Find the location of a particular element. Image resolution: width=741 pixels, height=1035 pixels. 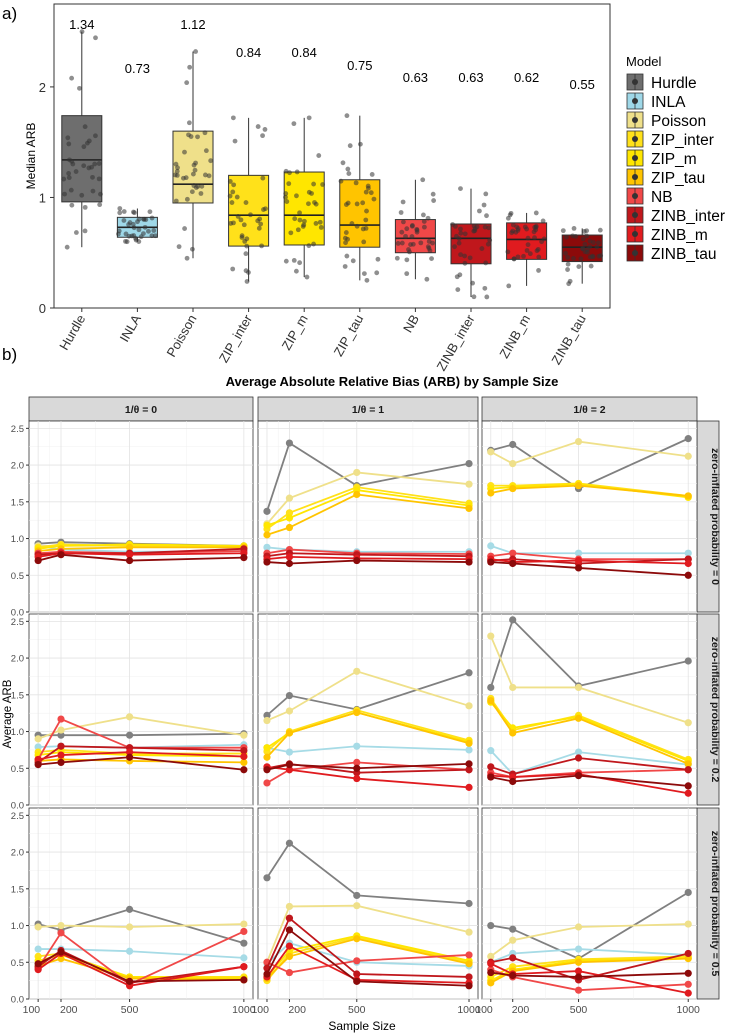

legend-label: INLA is located at coordinates (668, 102).